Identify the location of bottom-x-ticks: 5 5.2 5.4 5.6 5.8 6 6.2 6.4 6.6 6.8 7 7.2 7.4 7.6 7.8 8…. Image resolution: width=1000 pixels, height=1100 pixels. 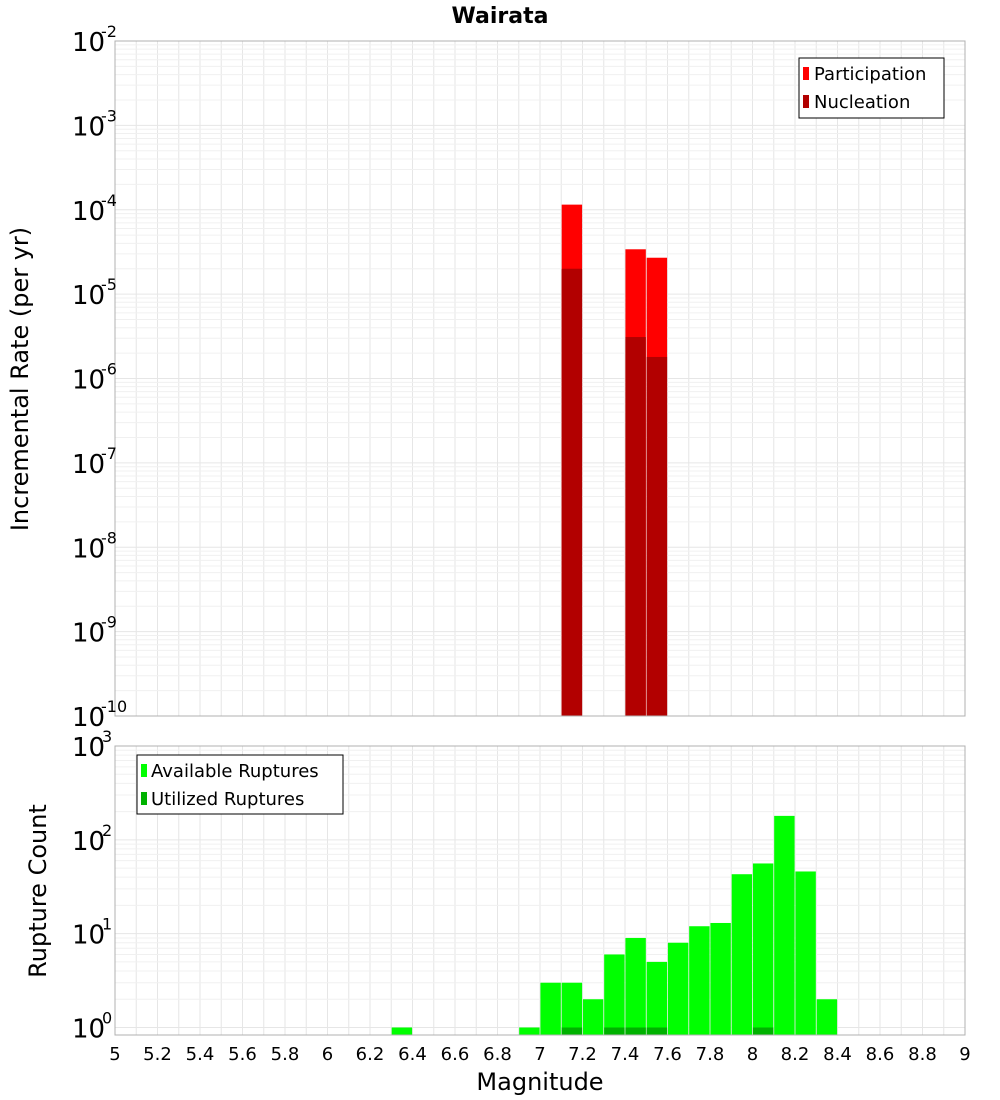
(539, 1054).